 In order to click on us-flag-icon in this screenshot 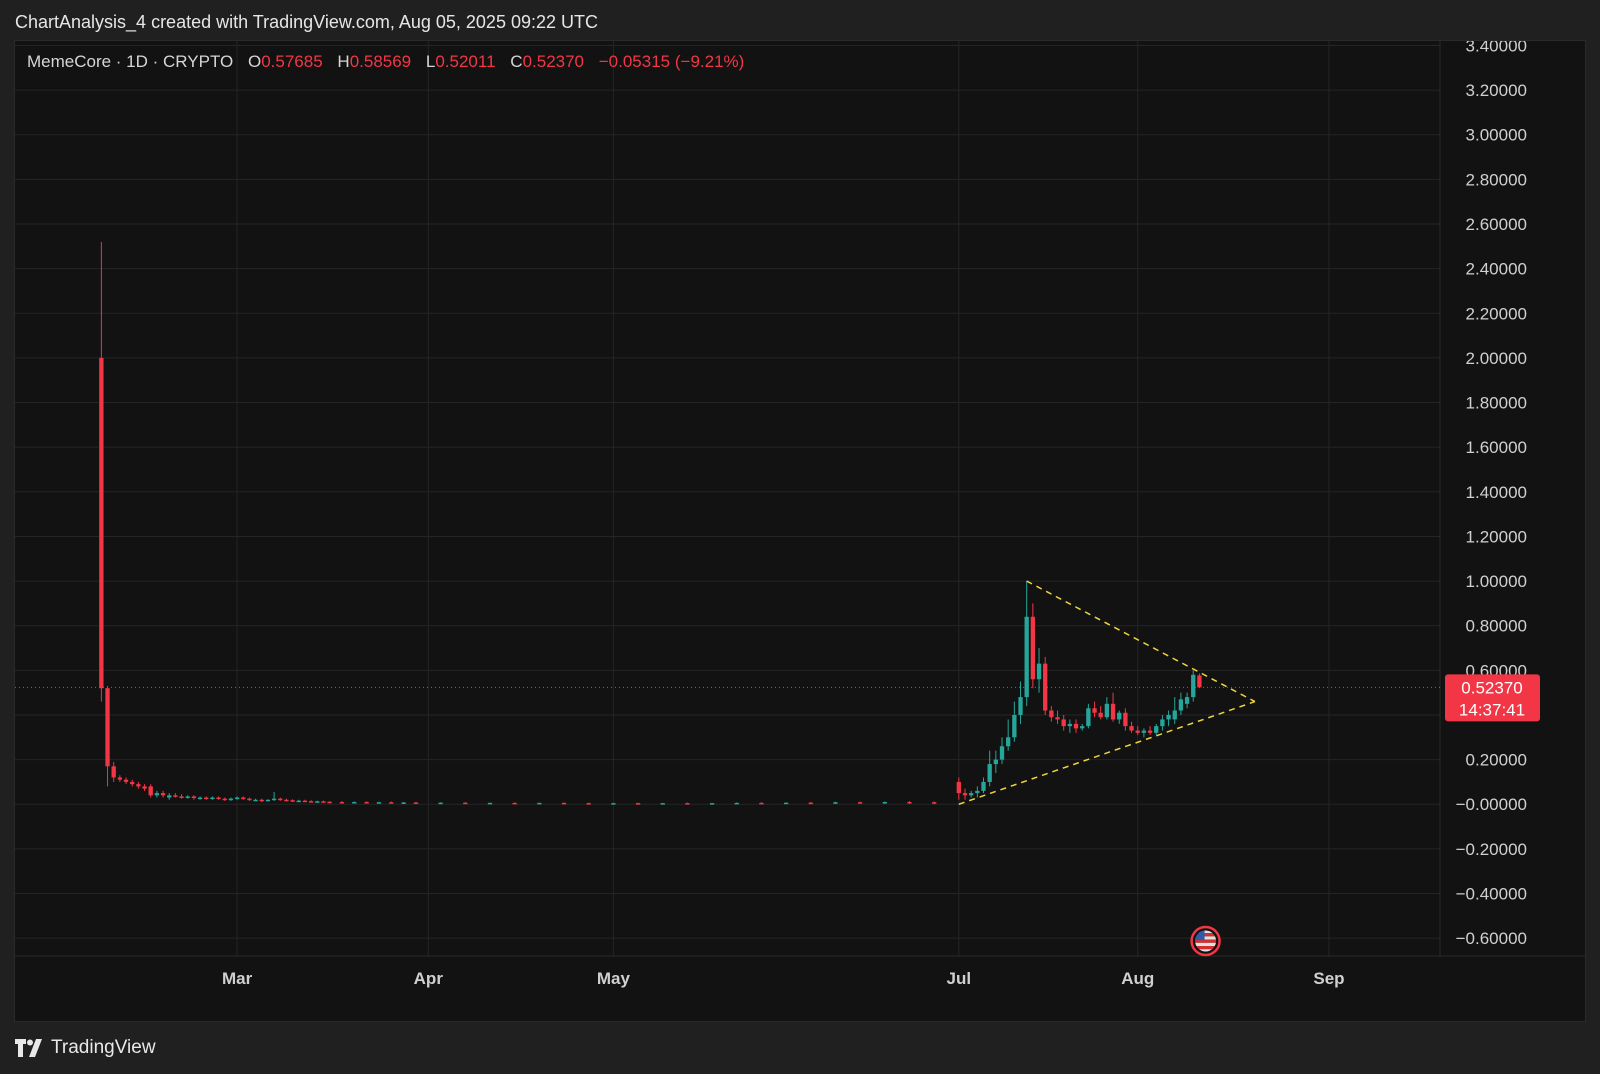, I will do `click(1205, 941)`.